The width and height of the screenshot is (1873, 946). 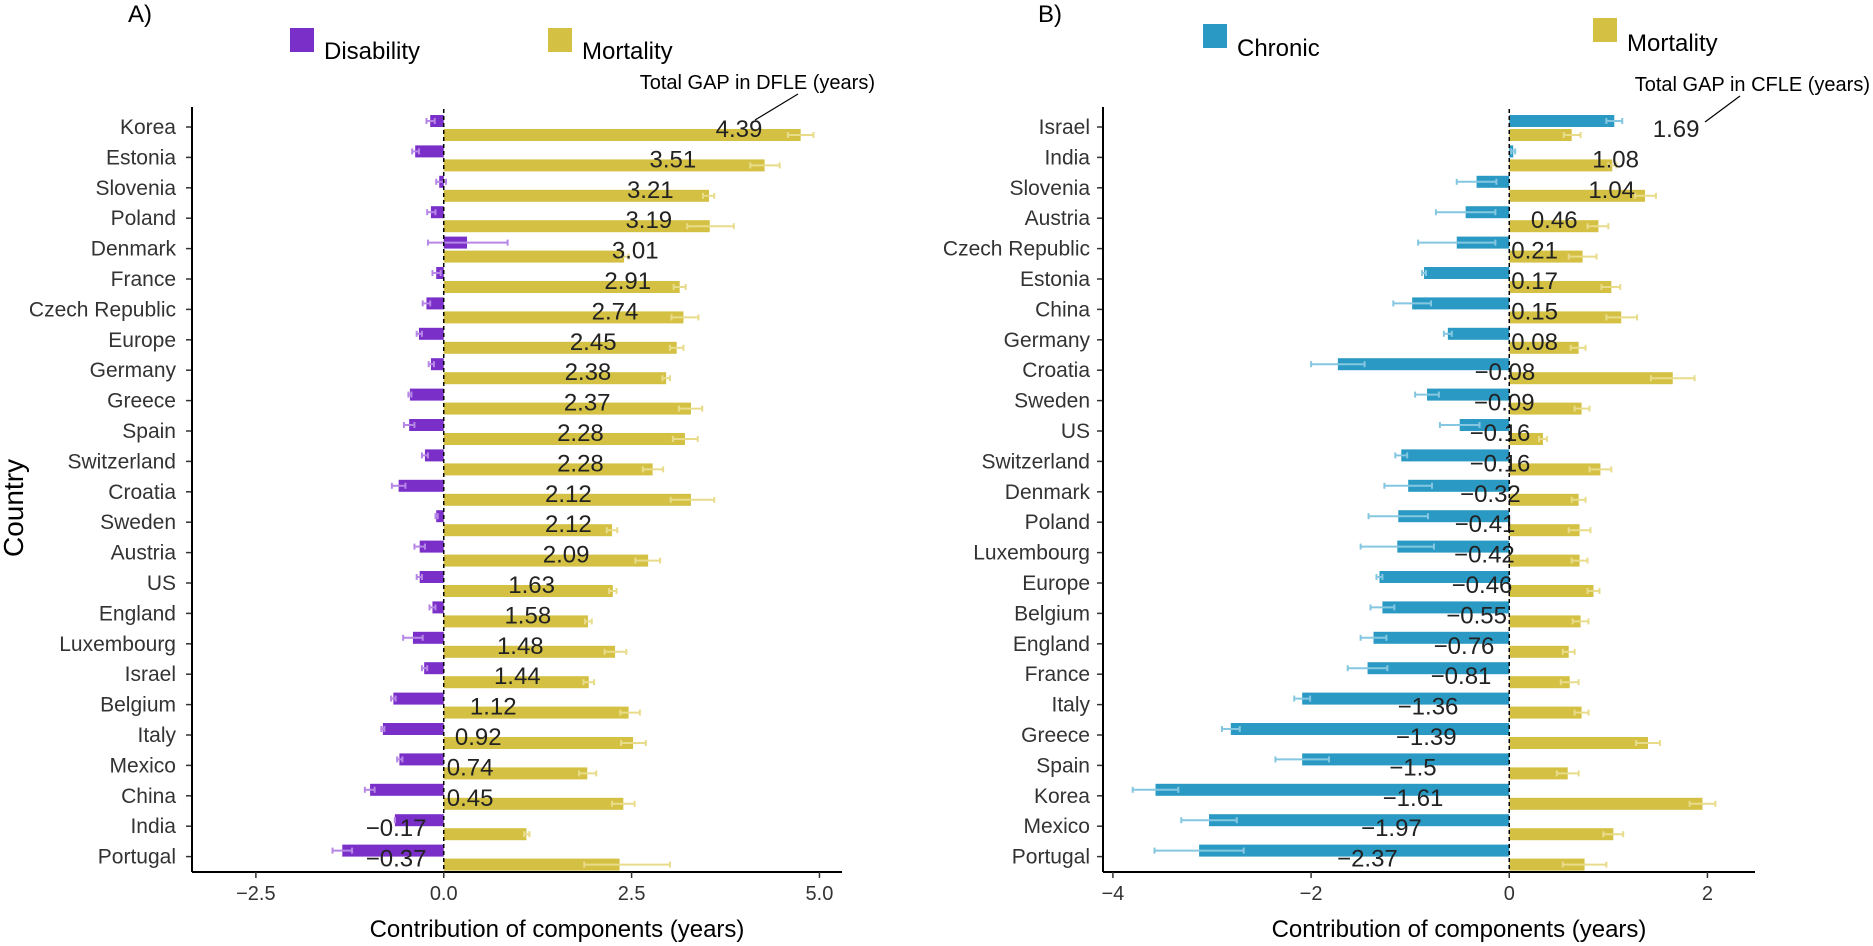 I want to click on total-gap-label: 2.28, so click(x=580, y=433).